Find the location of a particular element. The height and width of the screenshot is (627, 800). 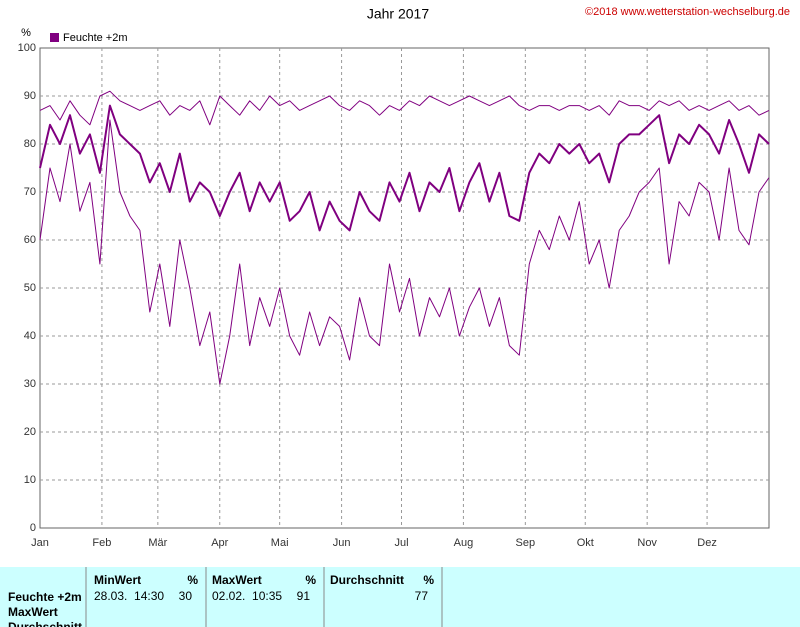

x-tick-label: Apr is located at coordinates (219, 543).